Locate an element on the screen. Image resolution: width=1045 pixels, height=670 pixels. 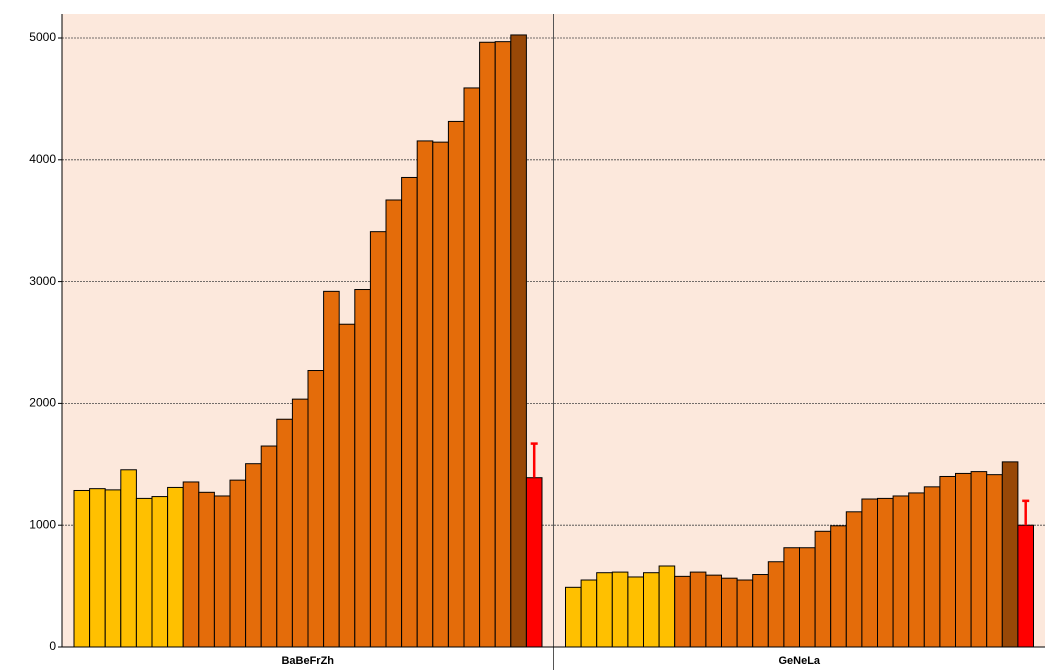
y-tick-label: 3000 is located at coordinates (42, 281).